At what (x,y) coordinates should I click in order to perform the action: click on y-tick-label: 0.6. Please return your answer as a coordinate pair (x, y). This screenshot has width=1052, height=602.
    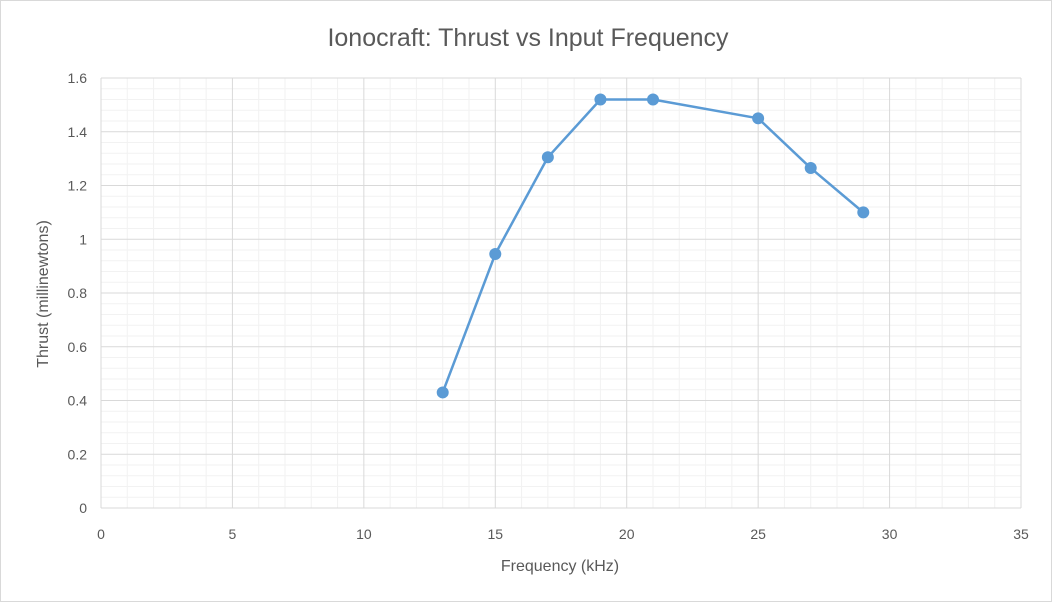
    Looking at the image, I should click on (78, 347).